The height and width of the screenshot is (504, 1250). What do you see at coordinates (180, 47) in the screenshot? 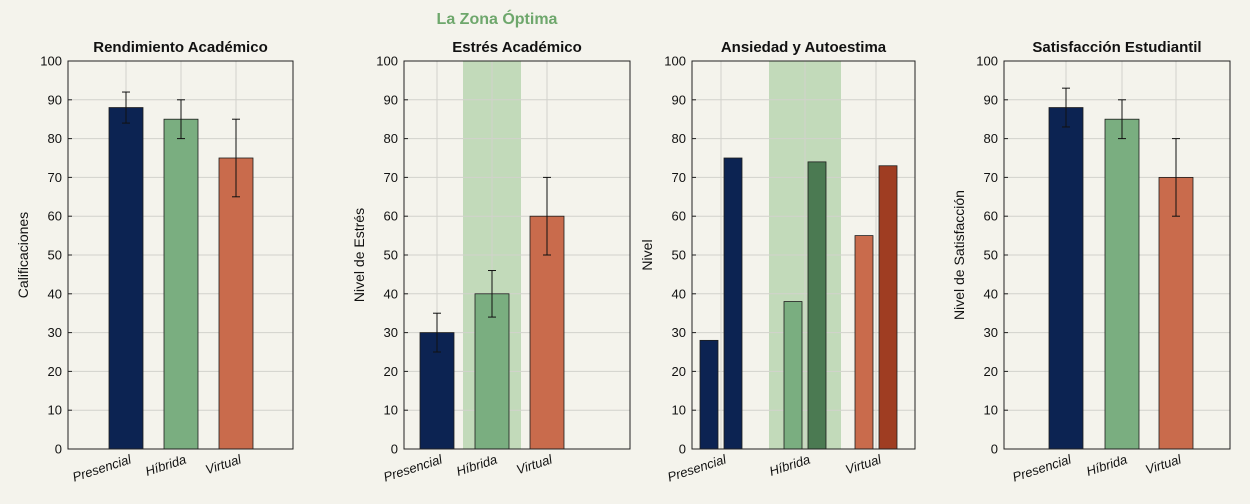
I see `chart-title: Rendimiento Académico` at bounding box center [180, 47].